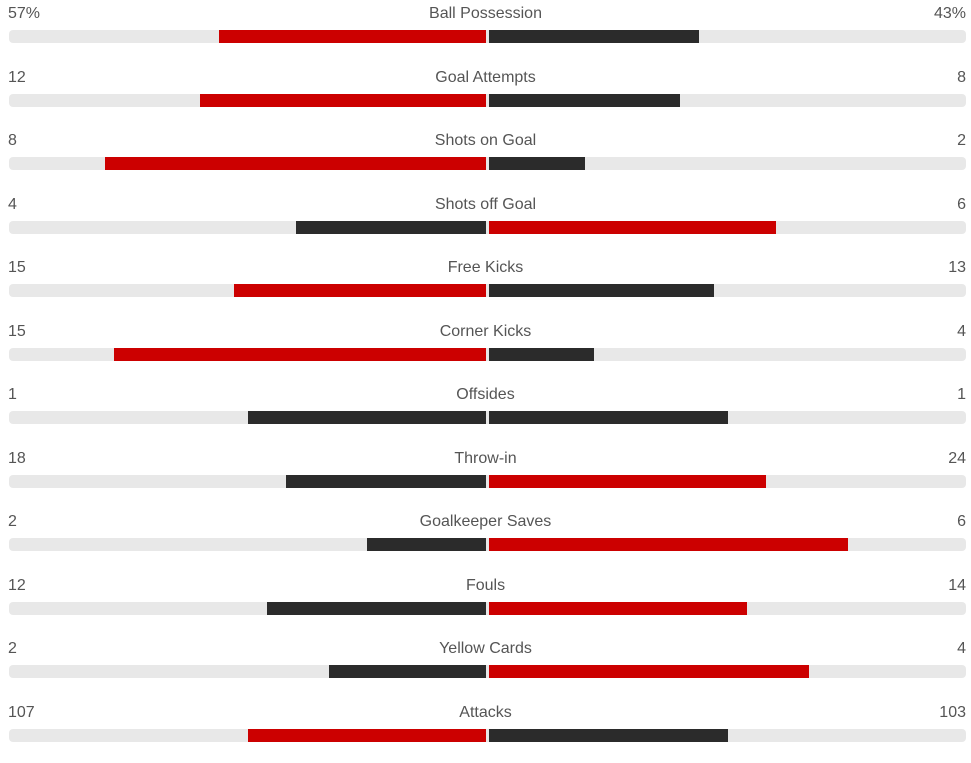 Image resolution: width=971 pixels, height=763 pixels. I want to click on stat-row-shots-on-goal: 8 Shots on Goal 2, so click(485, 159).